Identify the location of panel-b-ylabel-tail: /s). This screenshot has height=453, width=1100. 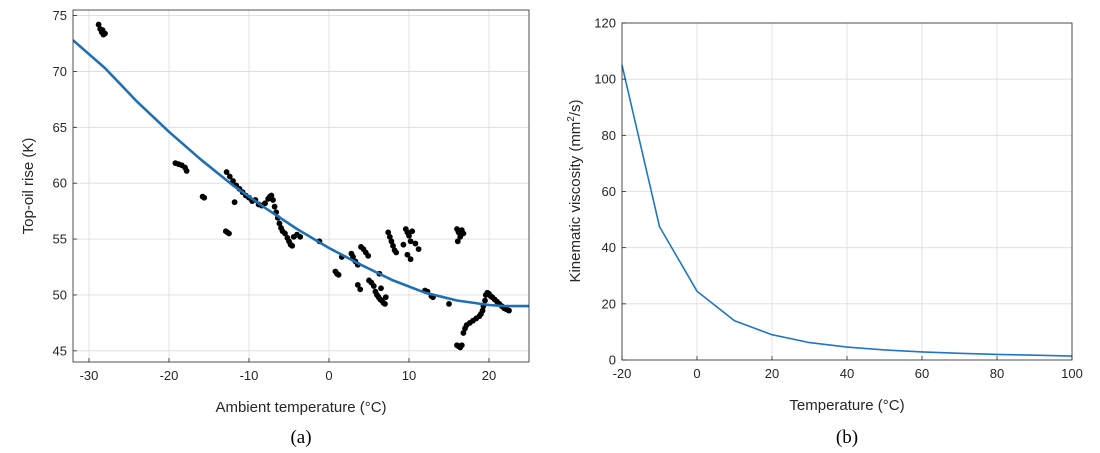
(575, 107).